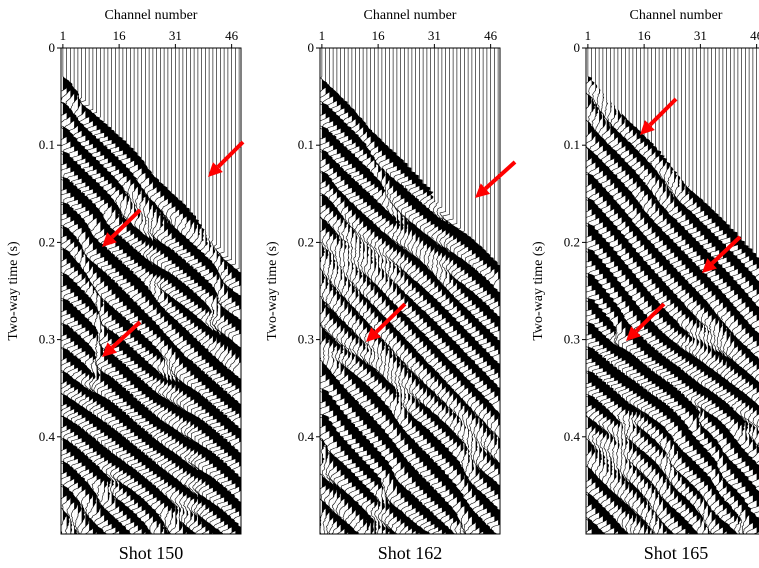 Image resolution: width=759 pixels, height=568 pixels. I want to click on y-tick-label: 0.3, so click(47, 339).